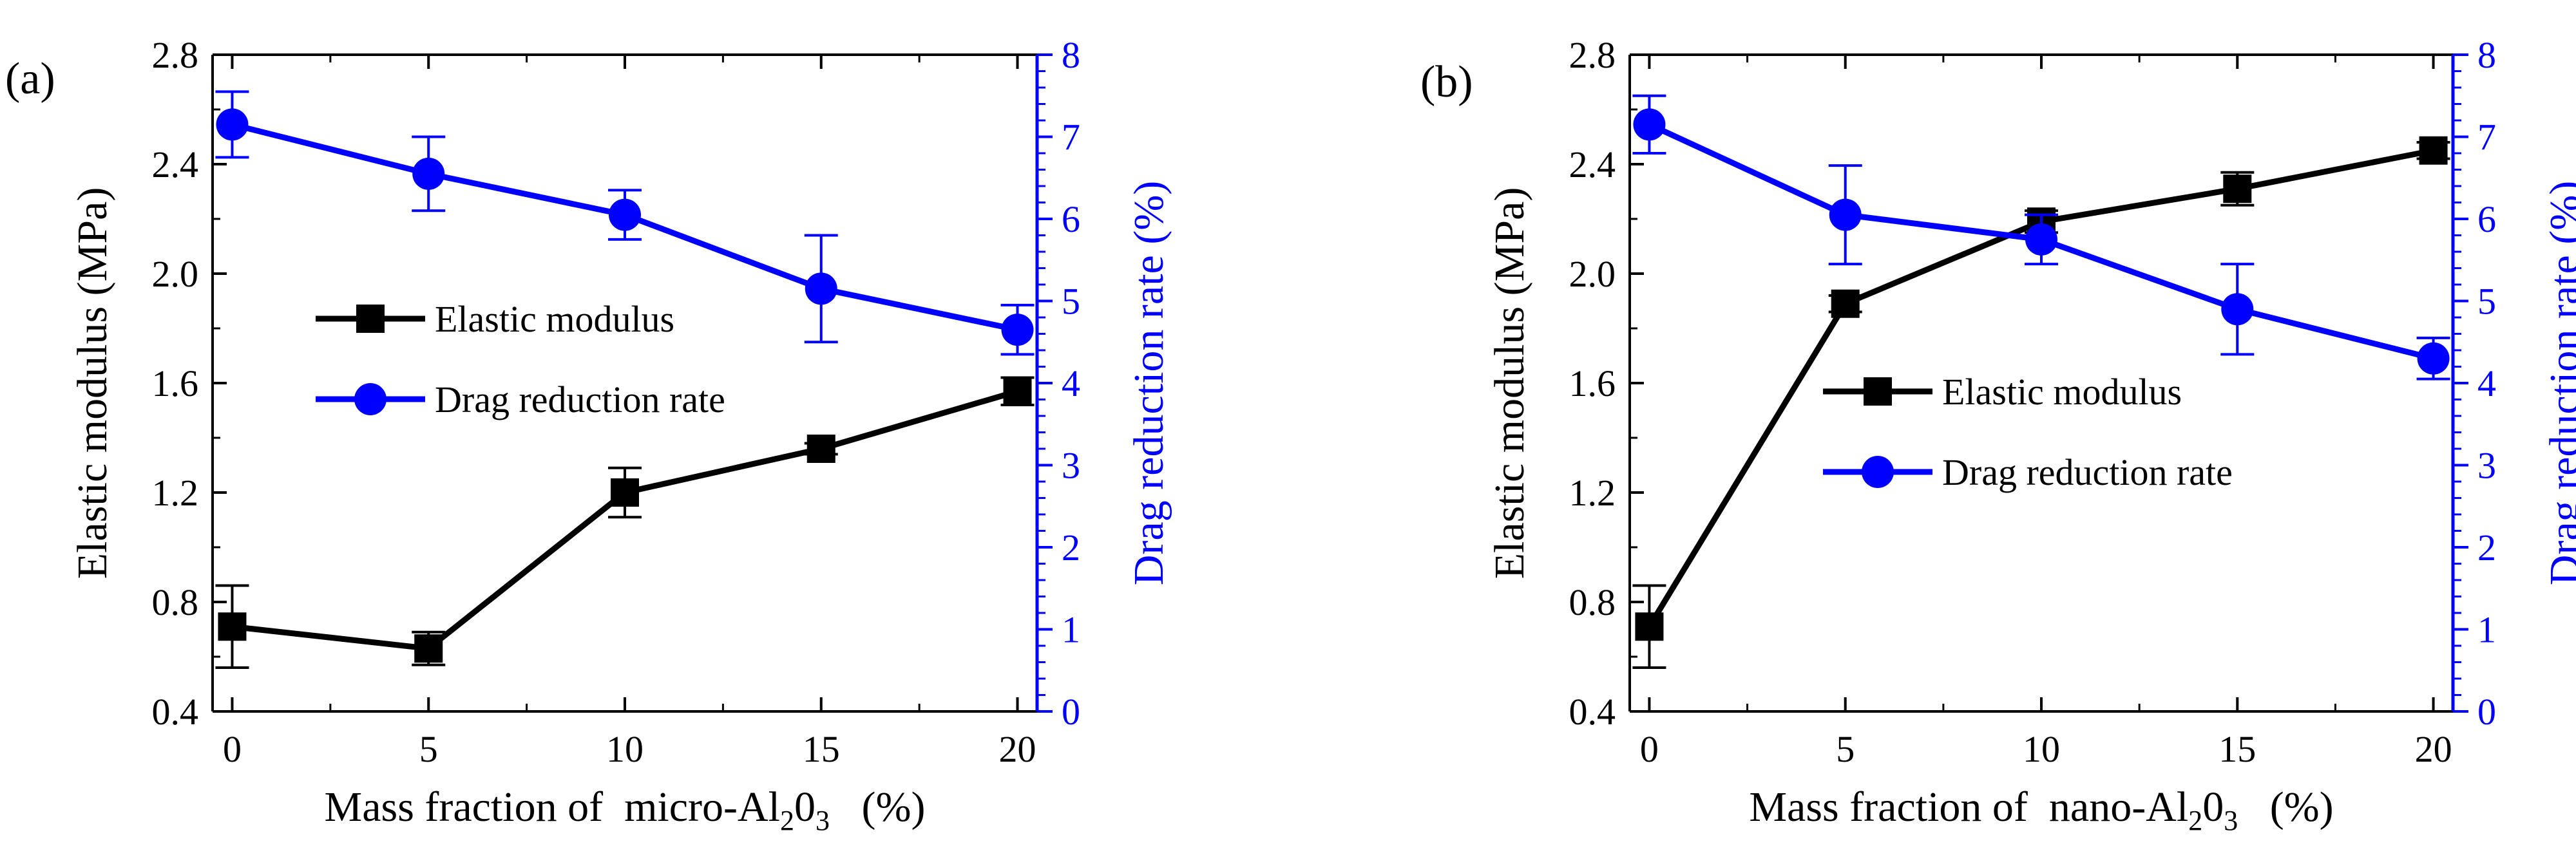  I want to click on x-axis-title: Mass fraction of micro-Al203 (%), so click(625, 810).